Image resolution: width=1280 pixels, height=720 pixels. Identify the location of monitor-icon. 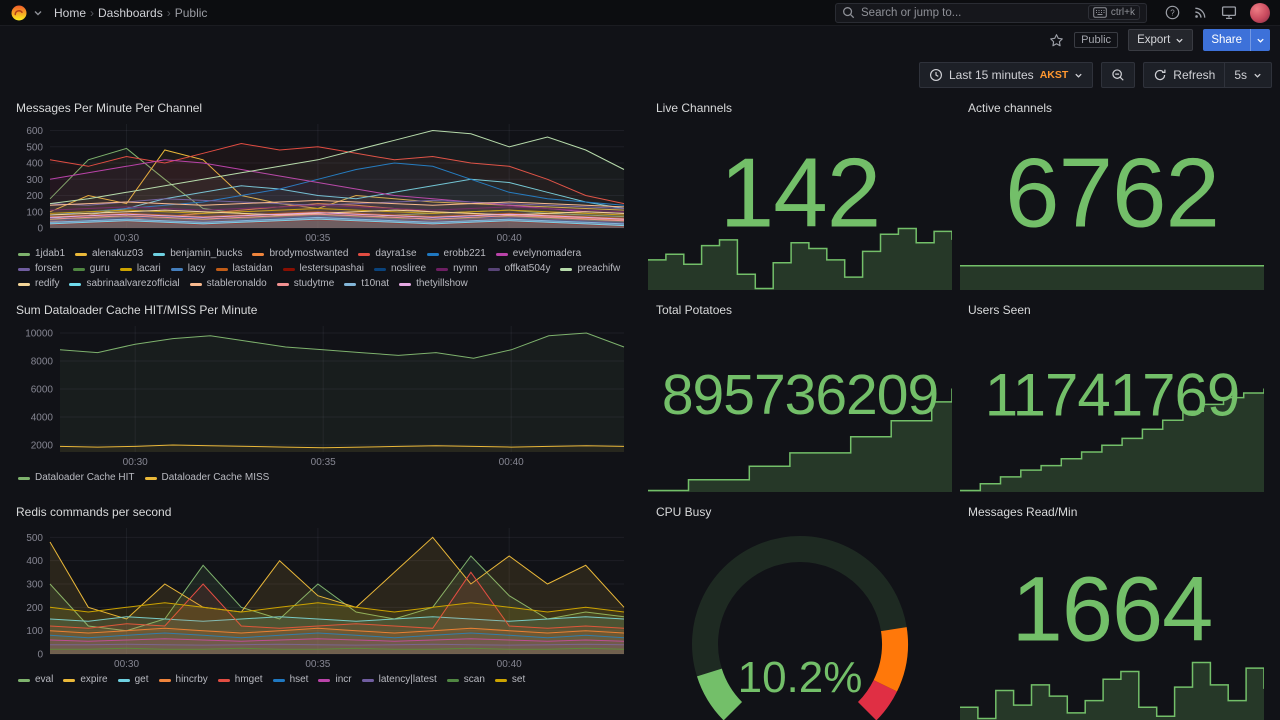
(1229, 12).